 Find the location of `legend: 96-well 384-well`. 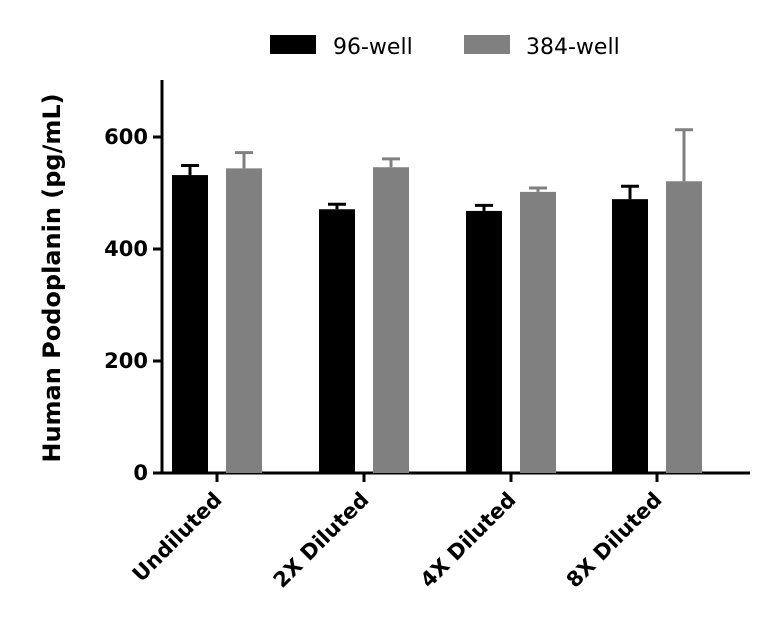

legend: 96-well 384-well is located at coordinates (445, 47).